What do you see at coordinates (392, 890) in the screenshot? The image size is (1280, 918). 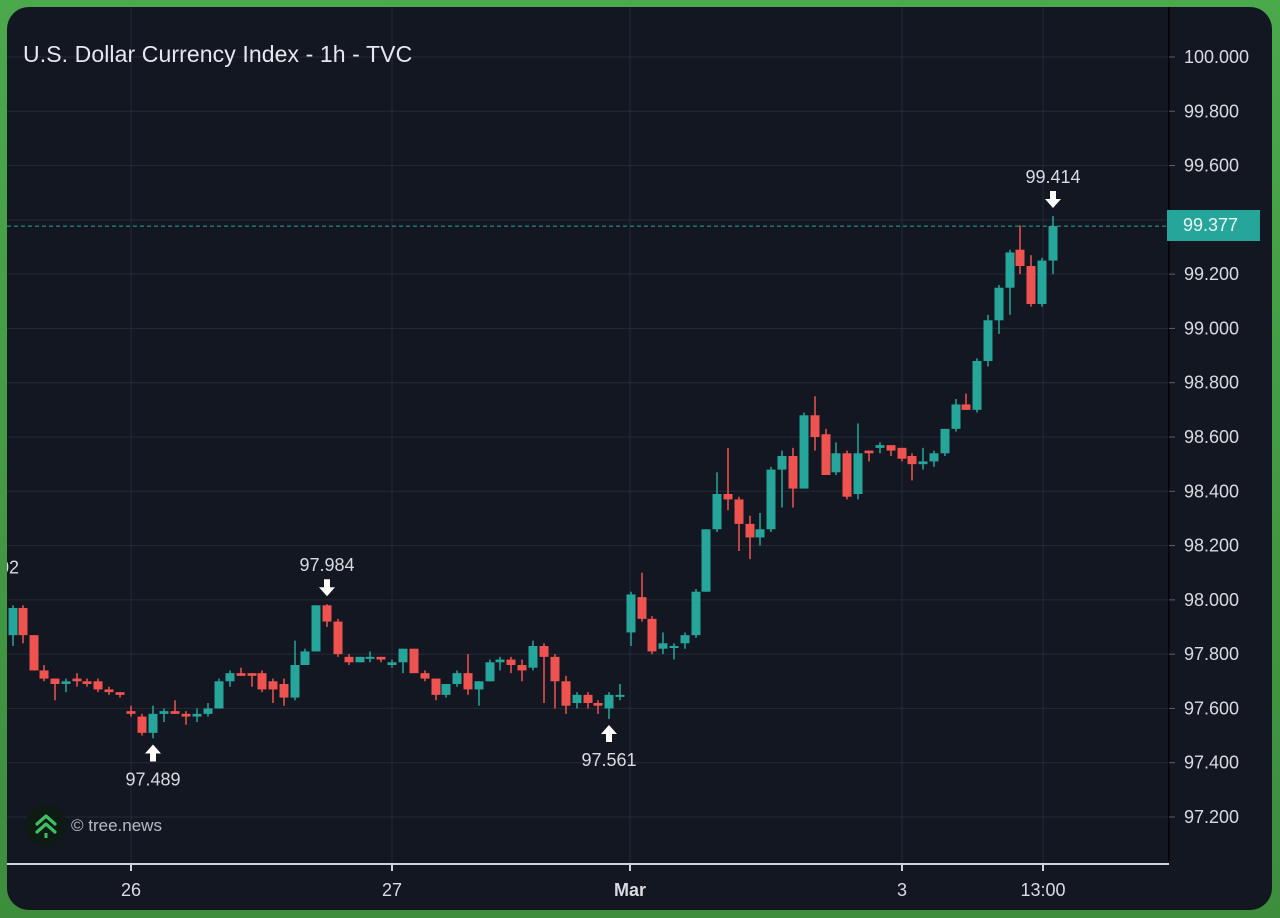 I see `time-axis-label: 27` at bounding box center [392, 890].